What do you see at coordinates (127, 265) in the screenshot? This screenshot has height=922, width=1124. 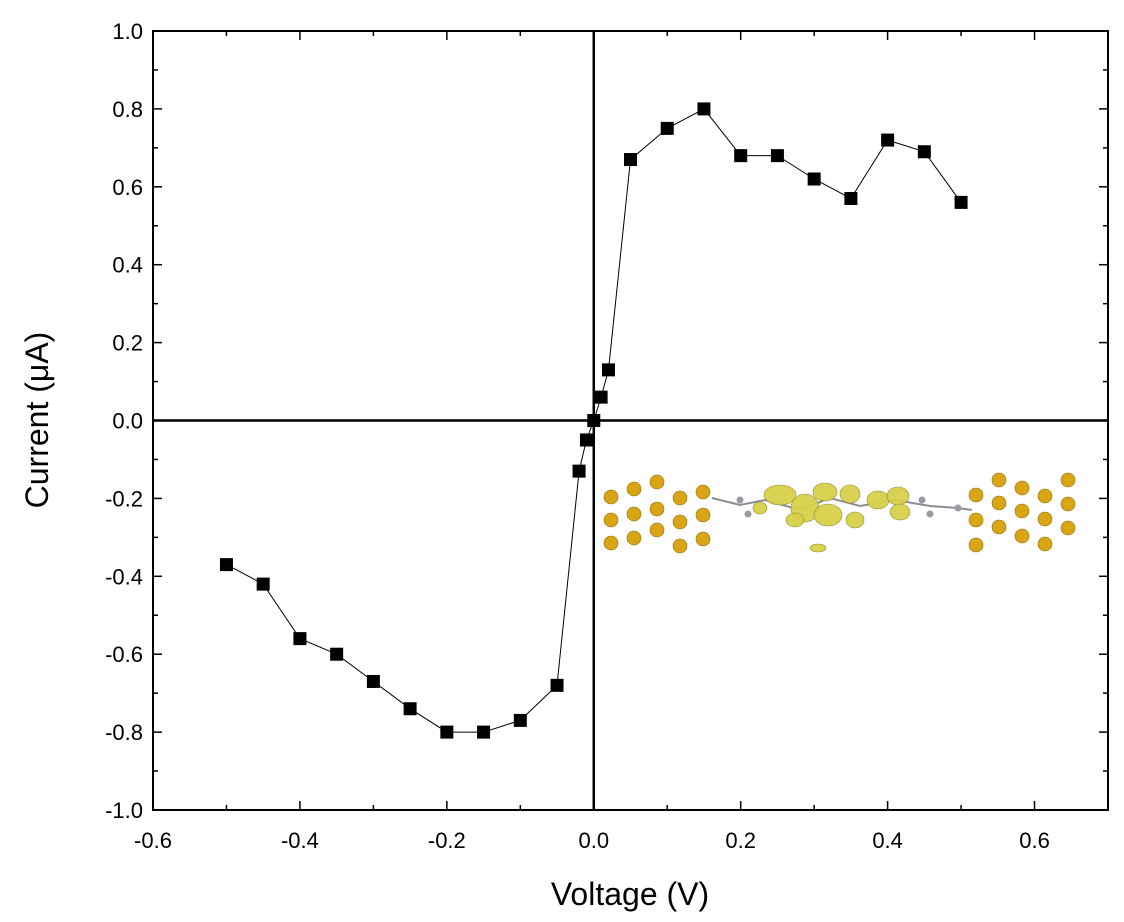 I see `y-tick-label: 0.4` at bounding box center [127, 265].